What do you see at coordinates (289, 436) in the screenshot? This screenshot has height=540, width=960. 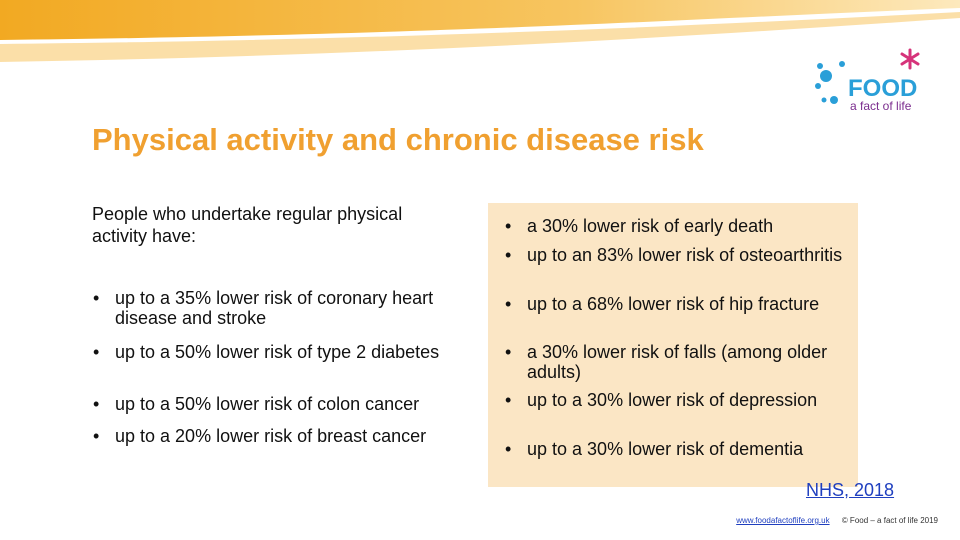 I see `list-item: up to a 20% lower risk of breast cancer` at bounding box center [289, 436].